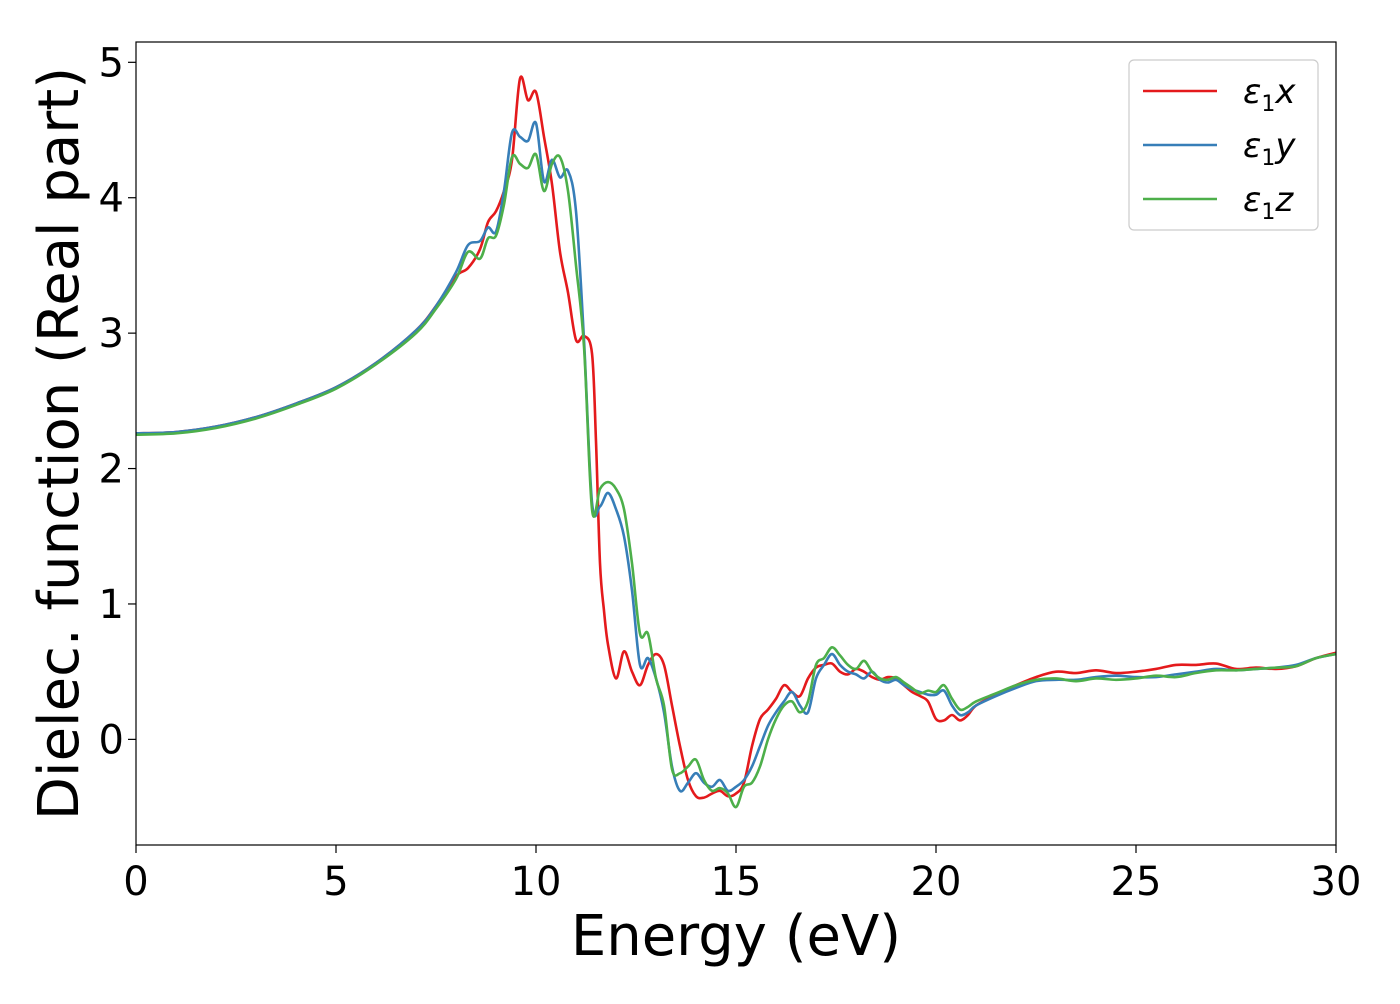 The height and width of the screenshot is (1004, 1400). Describe the element at coordinates (111, 63) in the screenshot. I see `y-tick-label: 5` at that location.